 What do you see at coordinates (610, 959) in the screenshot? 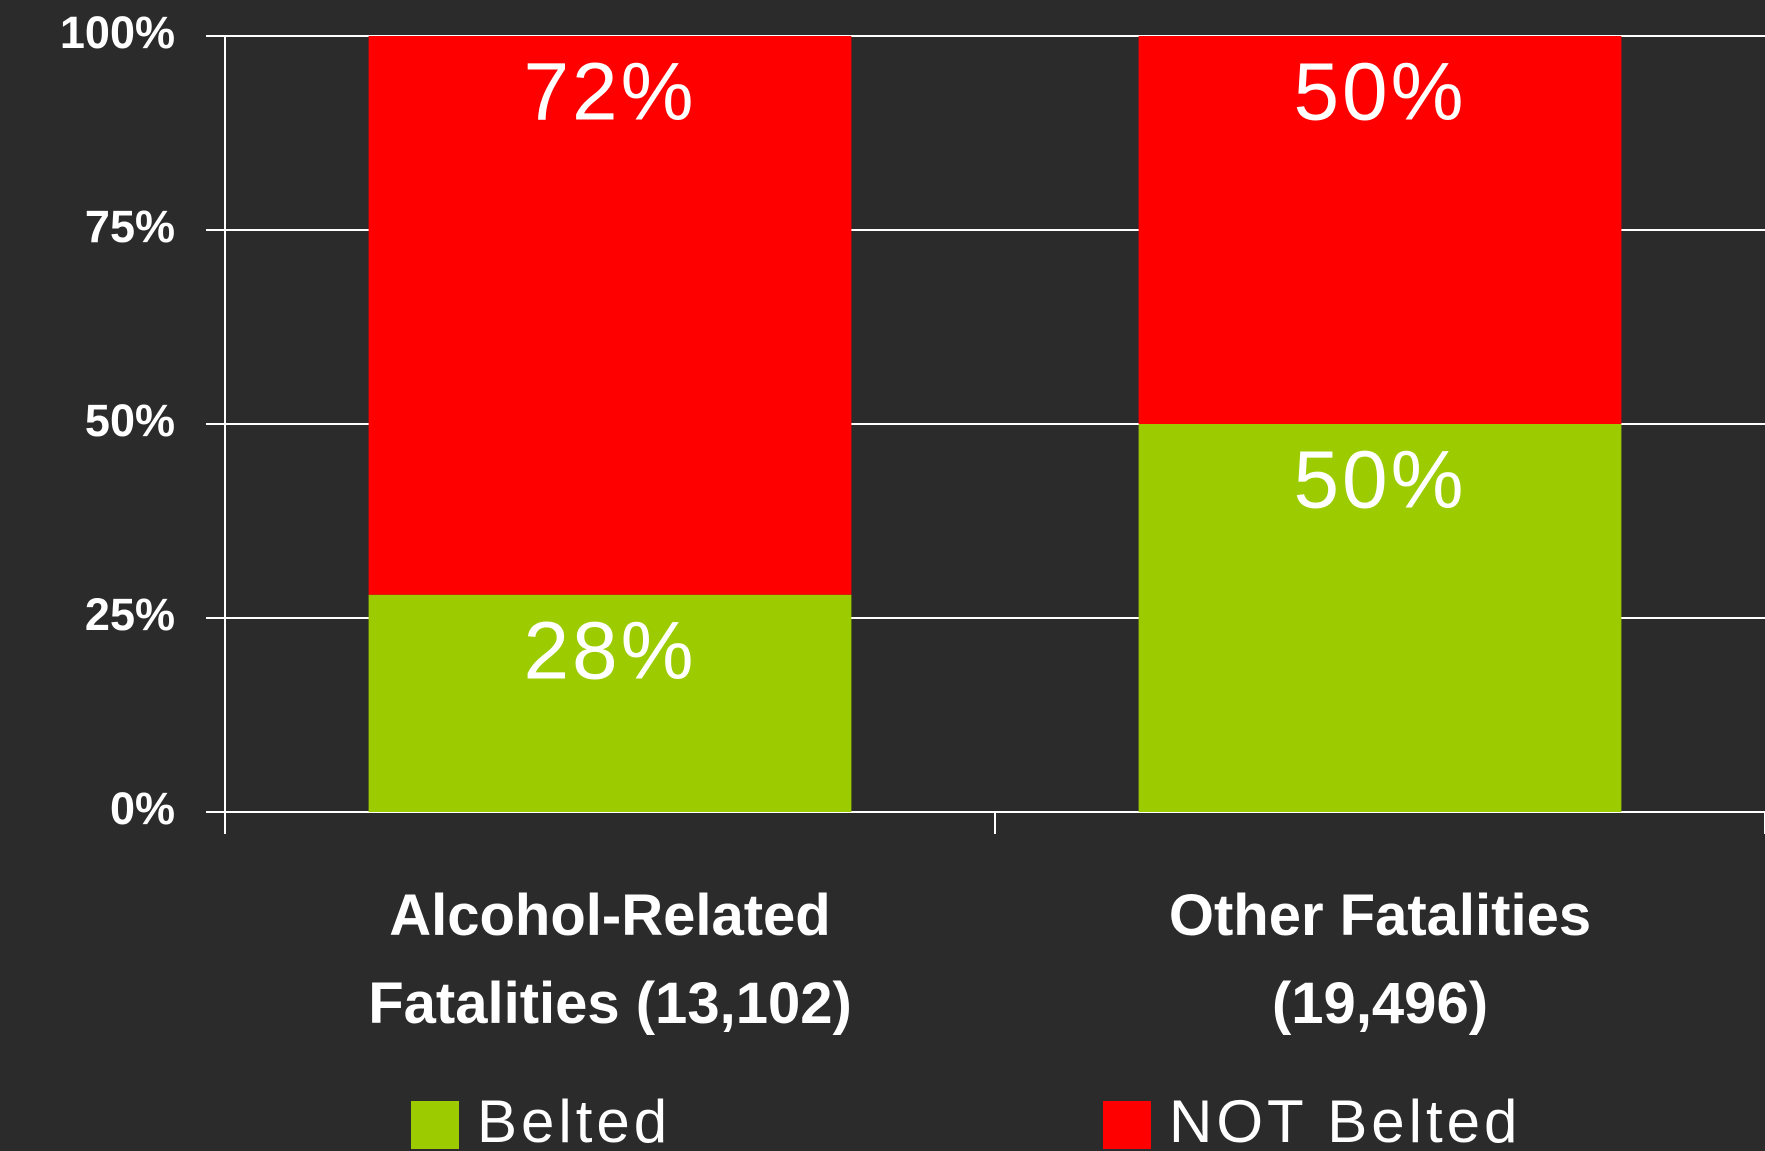
I see `x-tick-label: Alcohol-Related Fatalities (13,102)` at bounding box center [610, 959].